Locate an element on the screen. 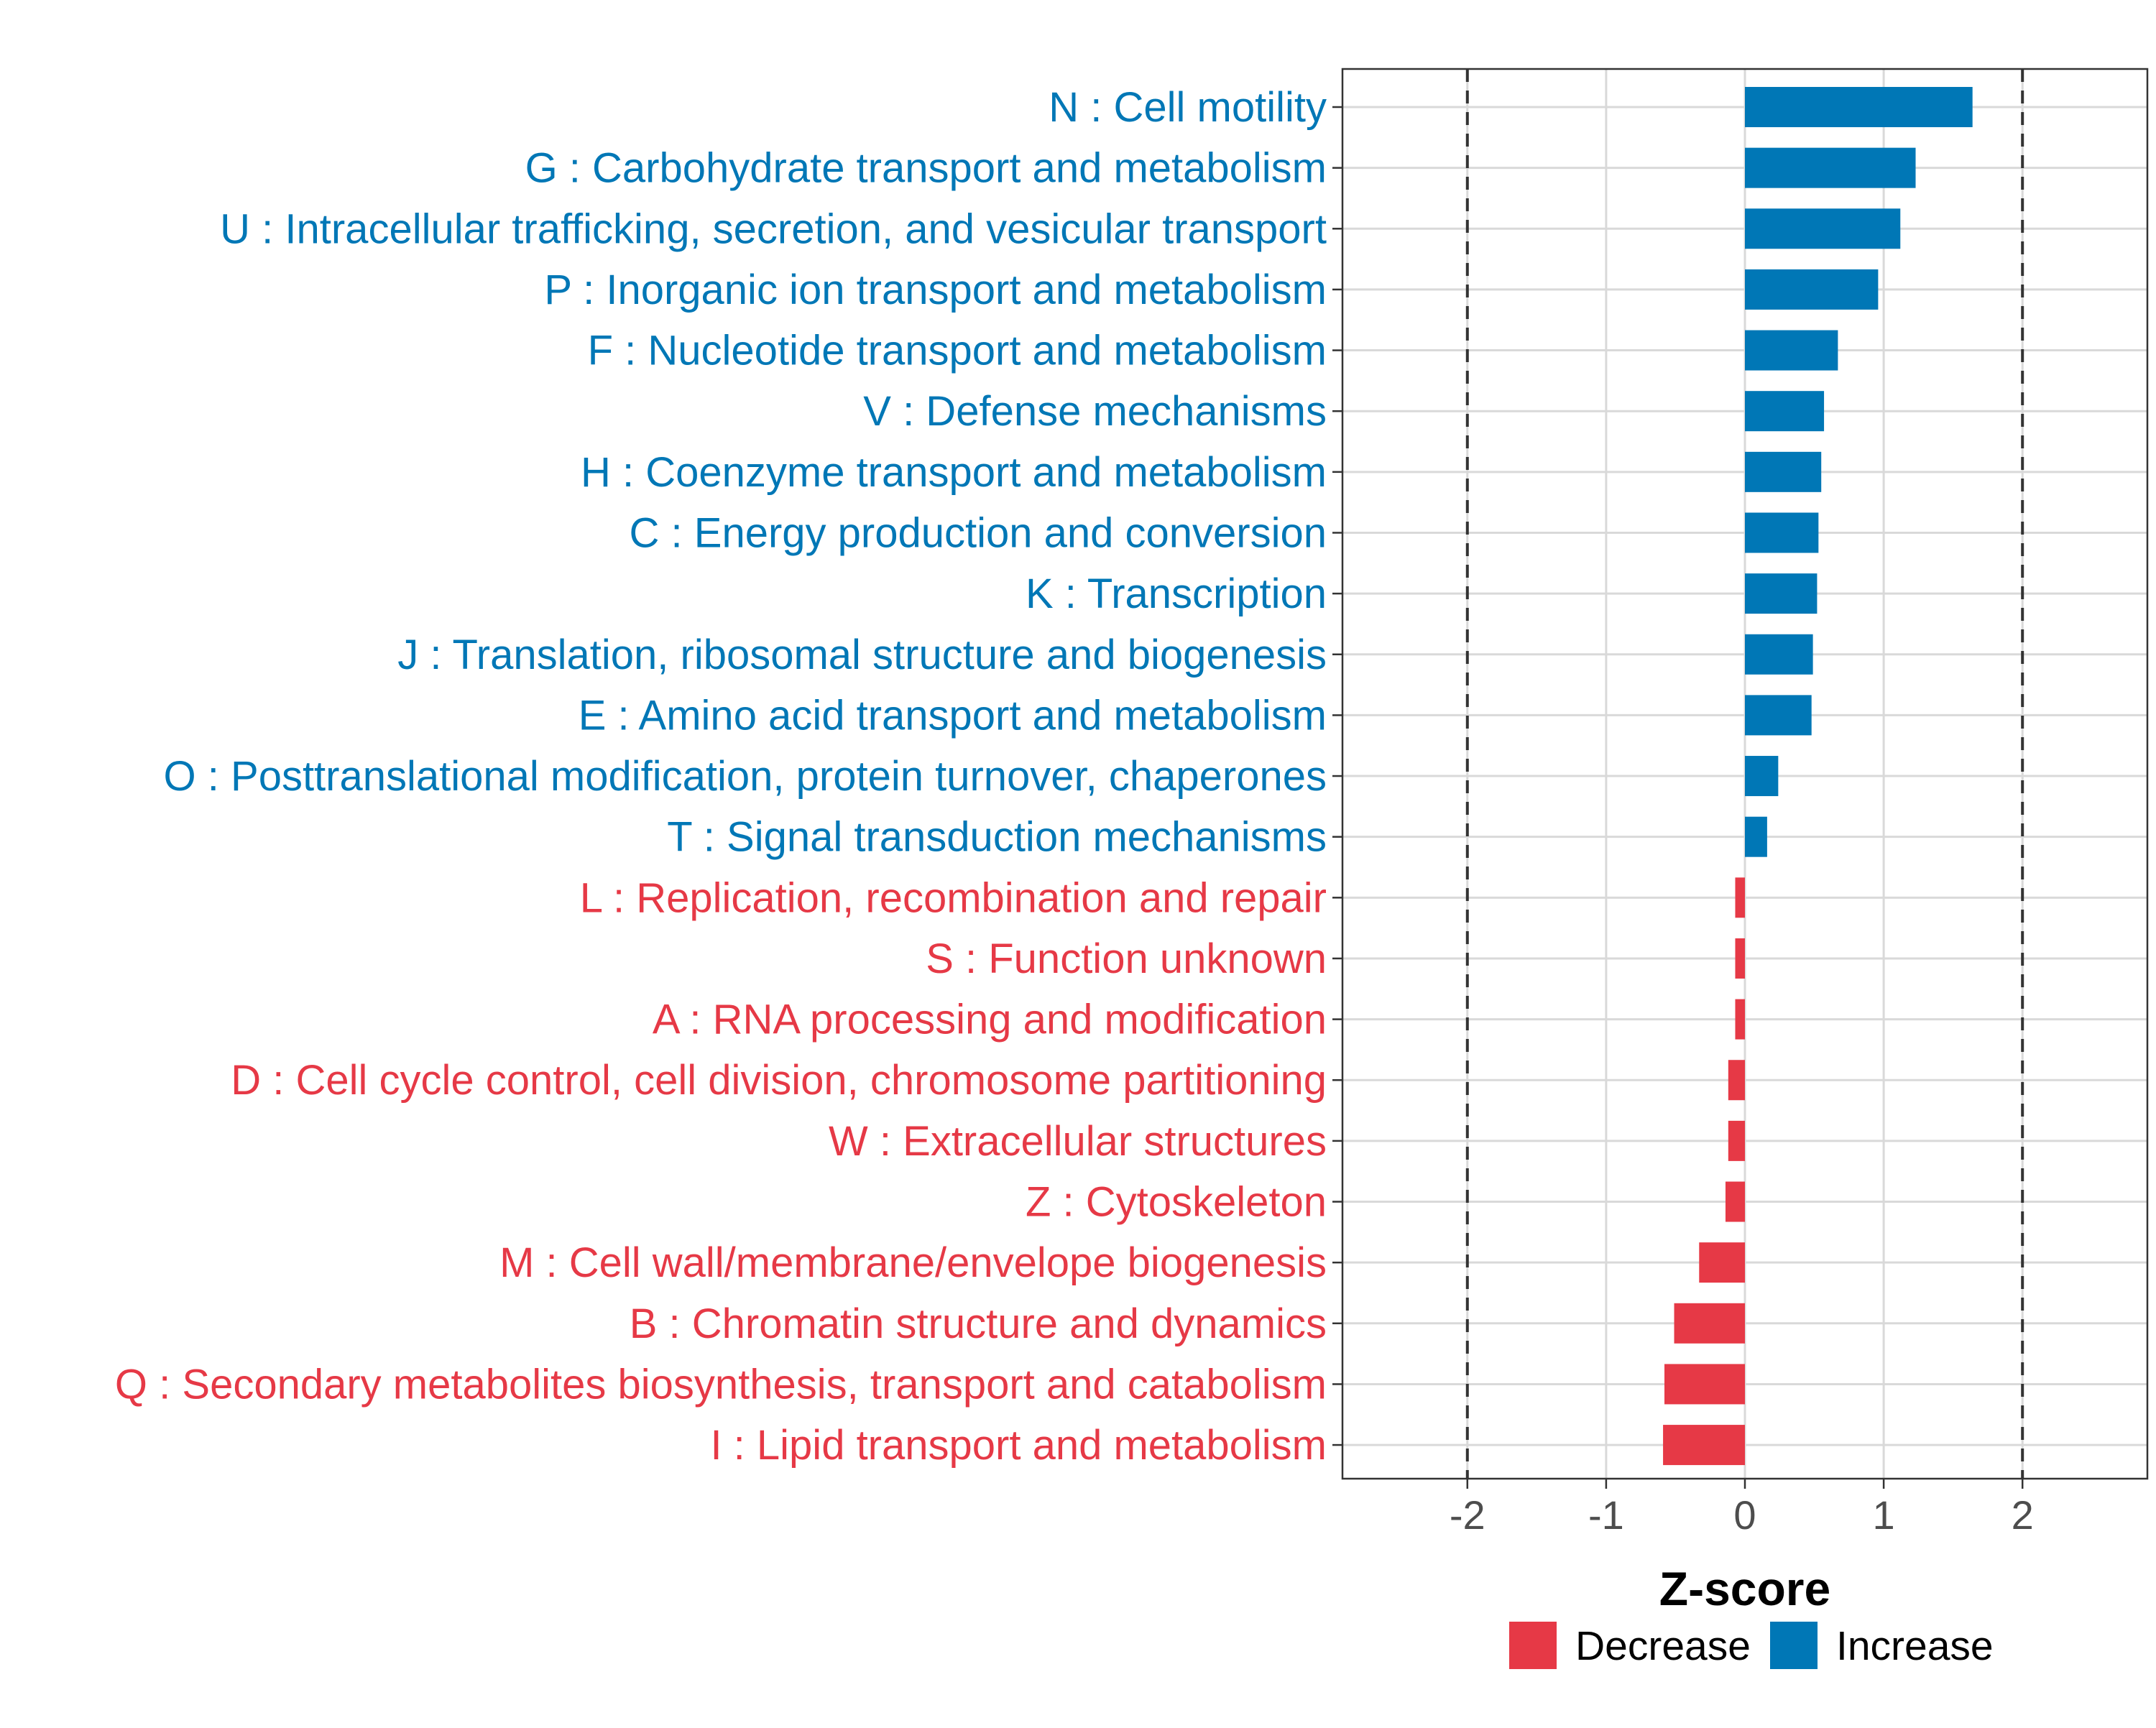  x-tick-label: 2 is located at coordinates (2023, 1515).